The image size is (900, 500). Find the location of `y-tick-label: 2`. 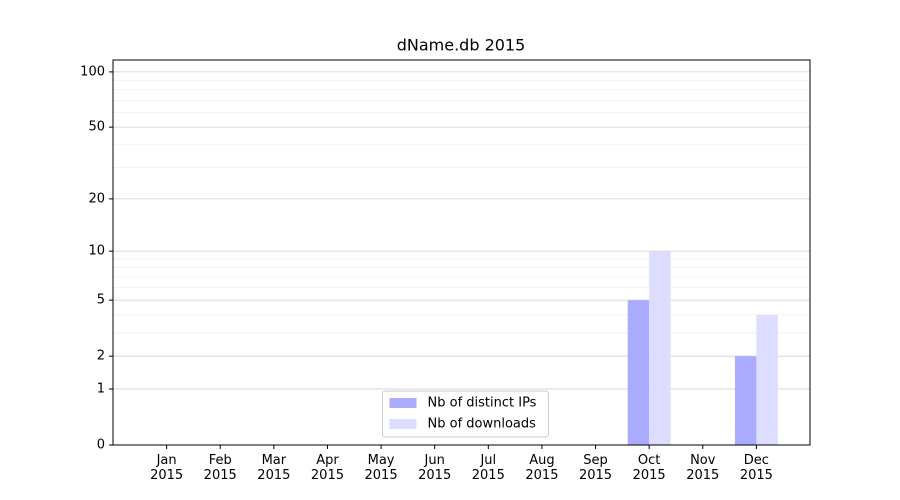

y-tick-label: 2 is located at coordinates (101, 356).